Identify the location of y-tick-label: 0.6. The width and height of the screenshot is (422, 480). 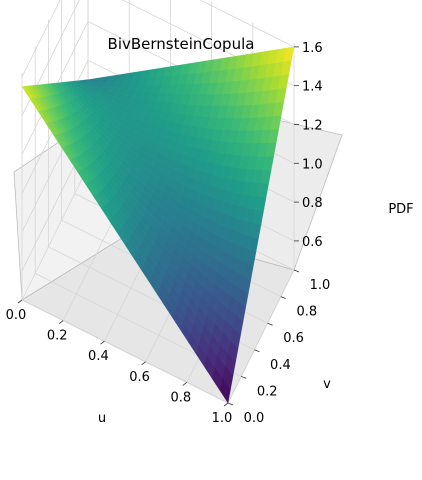
(293, 338).